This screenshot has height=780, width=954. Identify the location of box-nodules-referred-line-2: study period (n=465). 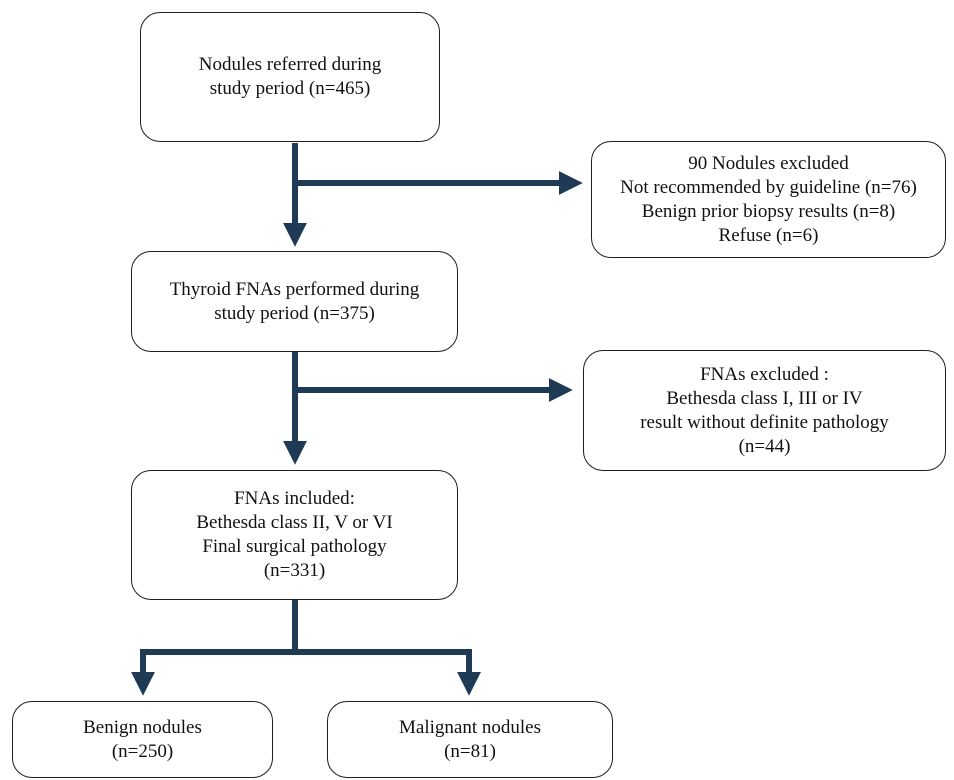
(290, 88).